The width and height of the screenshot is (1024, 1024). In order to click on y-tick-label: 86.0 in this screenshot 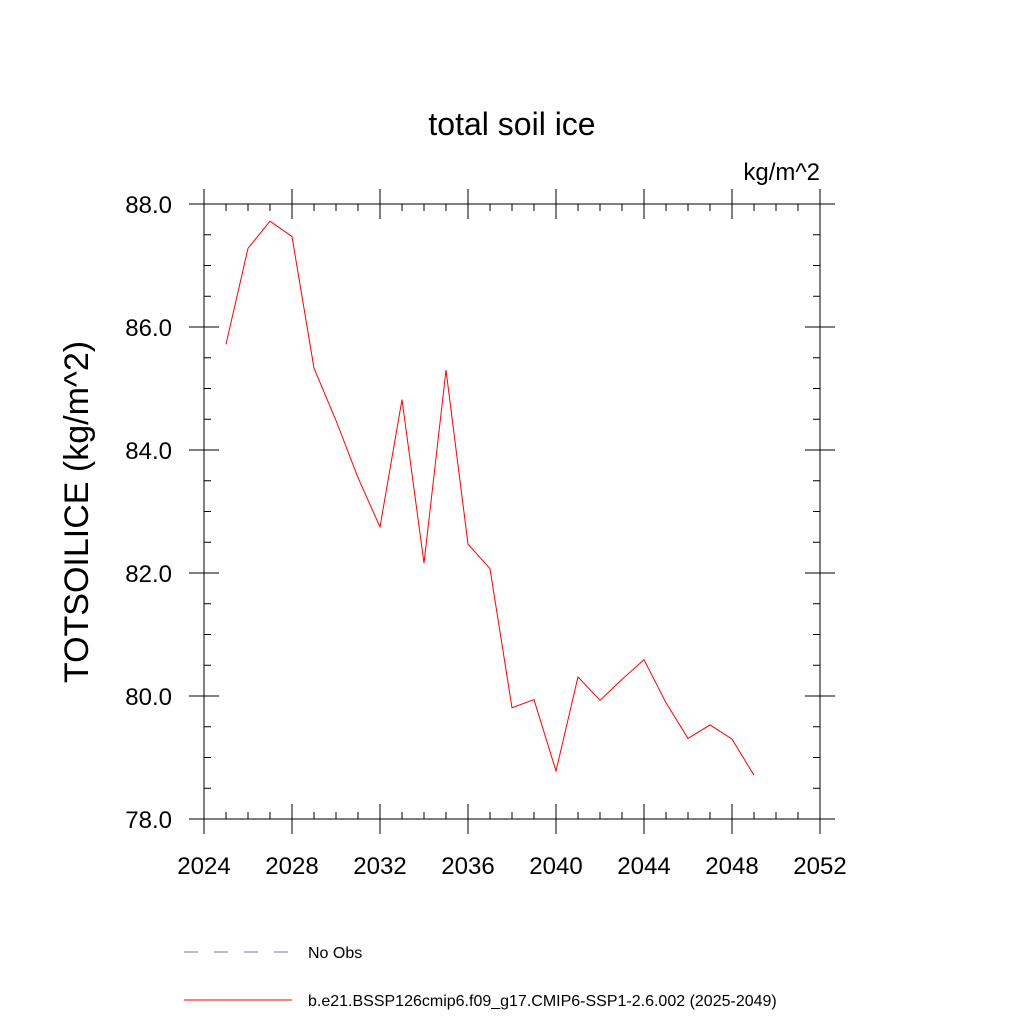, I will do `click(148, 328)`.